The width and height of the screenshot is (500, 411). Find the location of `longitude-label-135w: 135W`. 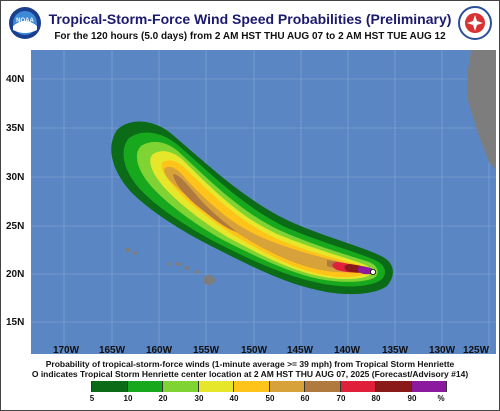

longitude-label-135w: 135W is located at coordinates (395, 350).